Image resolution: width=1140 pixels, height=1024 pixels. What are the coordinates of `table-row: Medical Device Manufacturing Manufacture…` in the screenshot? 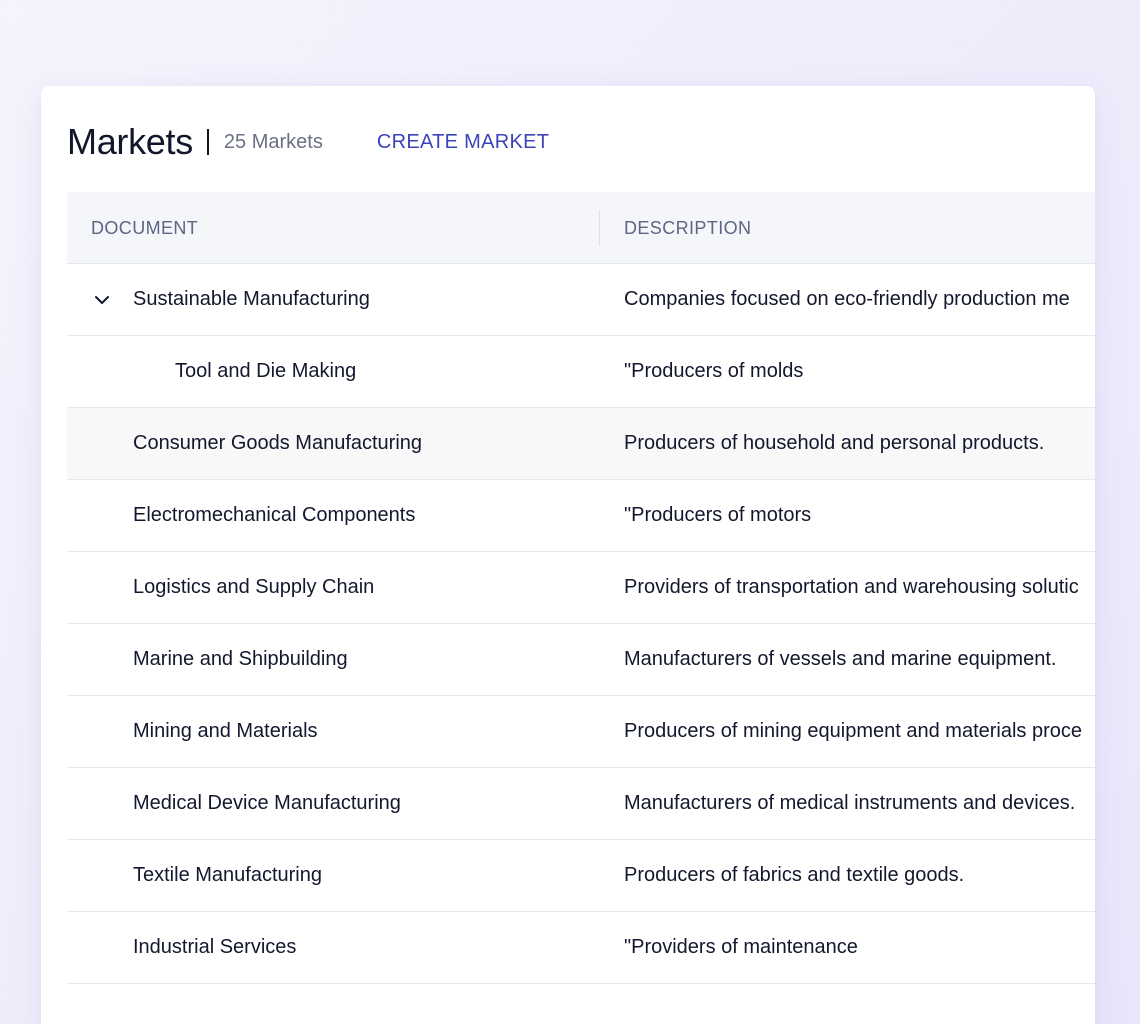 It's located at (581, 804).